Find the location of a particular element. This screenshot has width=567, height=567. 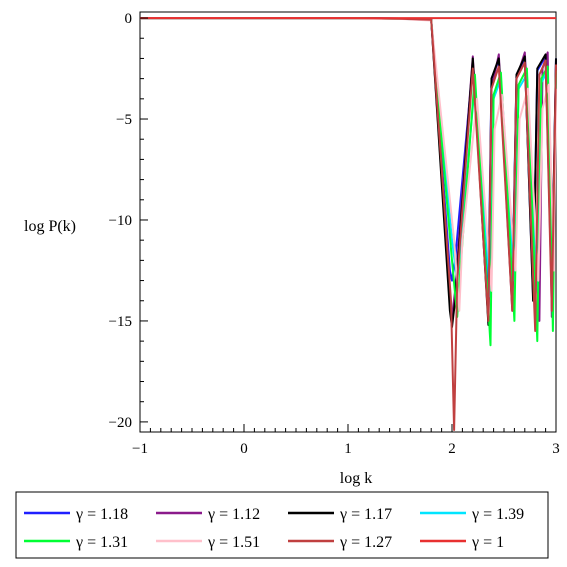

legend-entry-label: γ = 1.12 is located at coordinates (233, 514).